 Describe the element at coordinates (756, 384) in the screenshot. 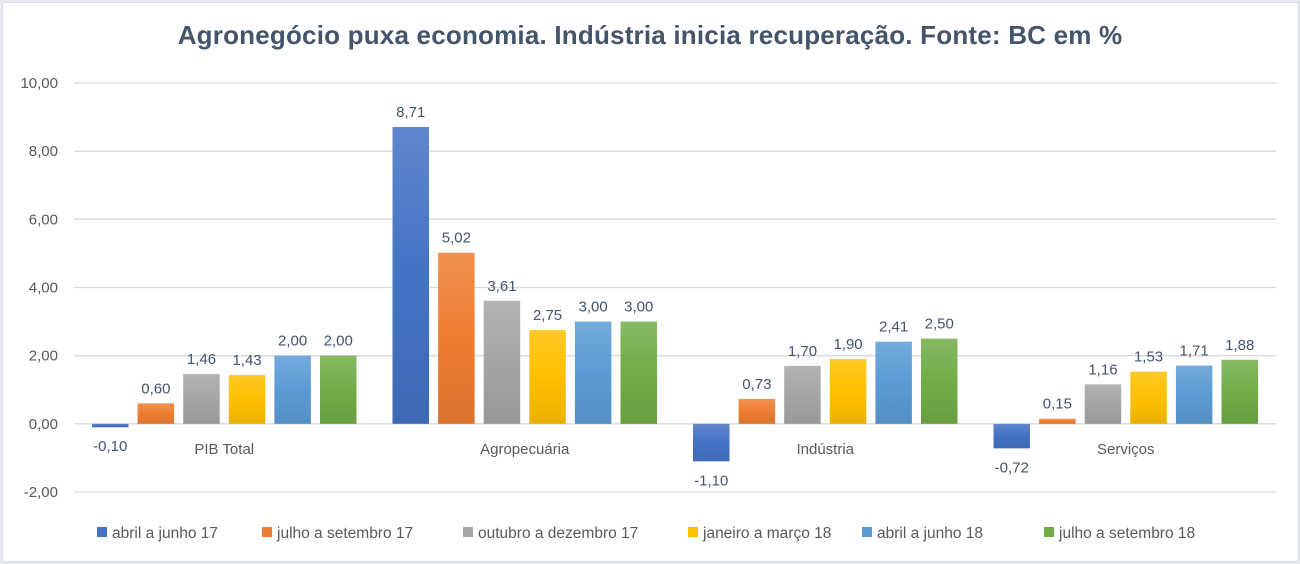

I see `data-label: 0,73` at that location.